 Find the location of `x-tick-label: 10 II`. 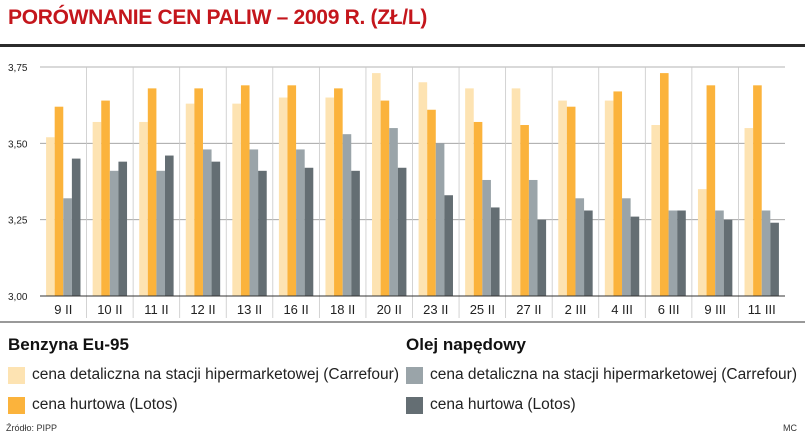

x-tick-label: 10 II is located at coordinates (109, 309).